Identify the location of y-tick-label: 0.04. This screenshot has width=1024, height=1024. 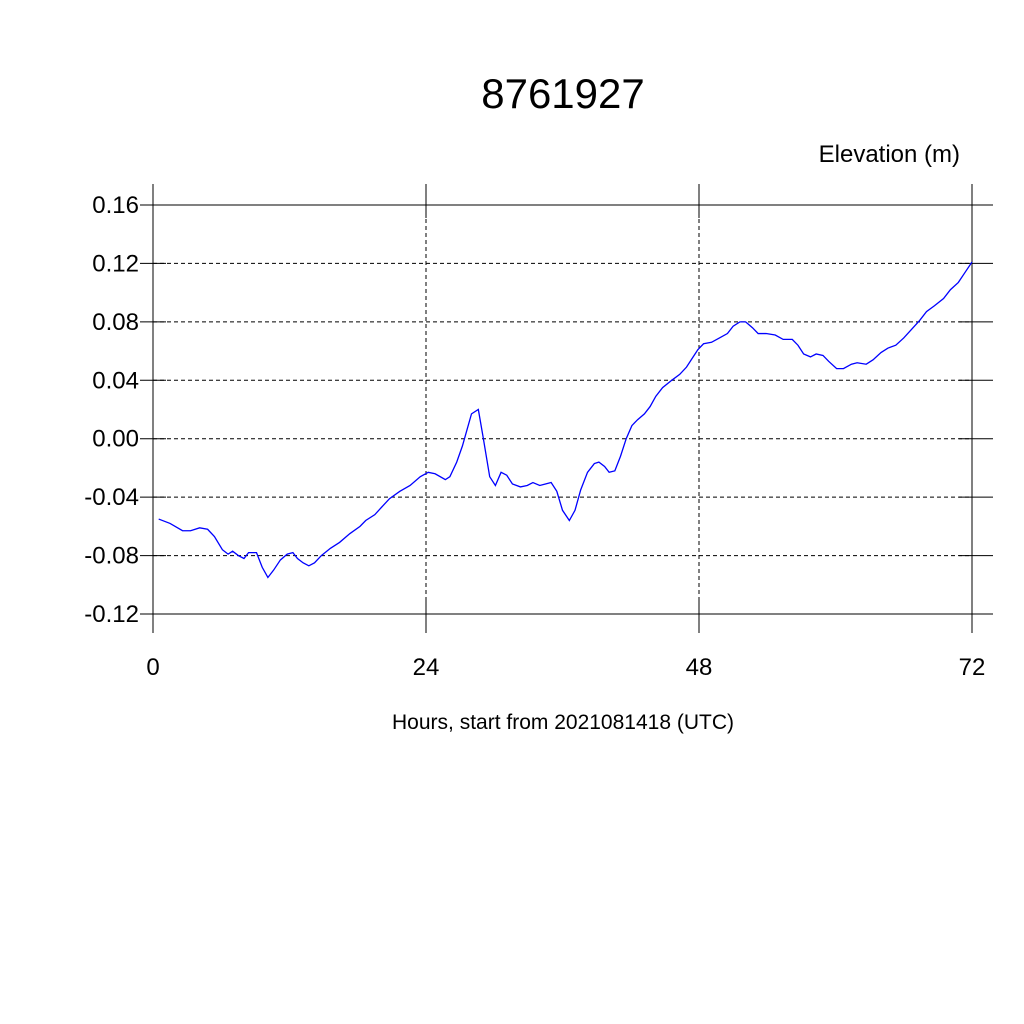
(115, 380).